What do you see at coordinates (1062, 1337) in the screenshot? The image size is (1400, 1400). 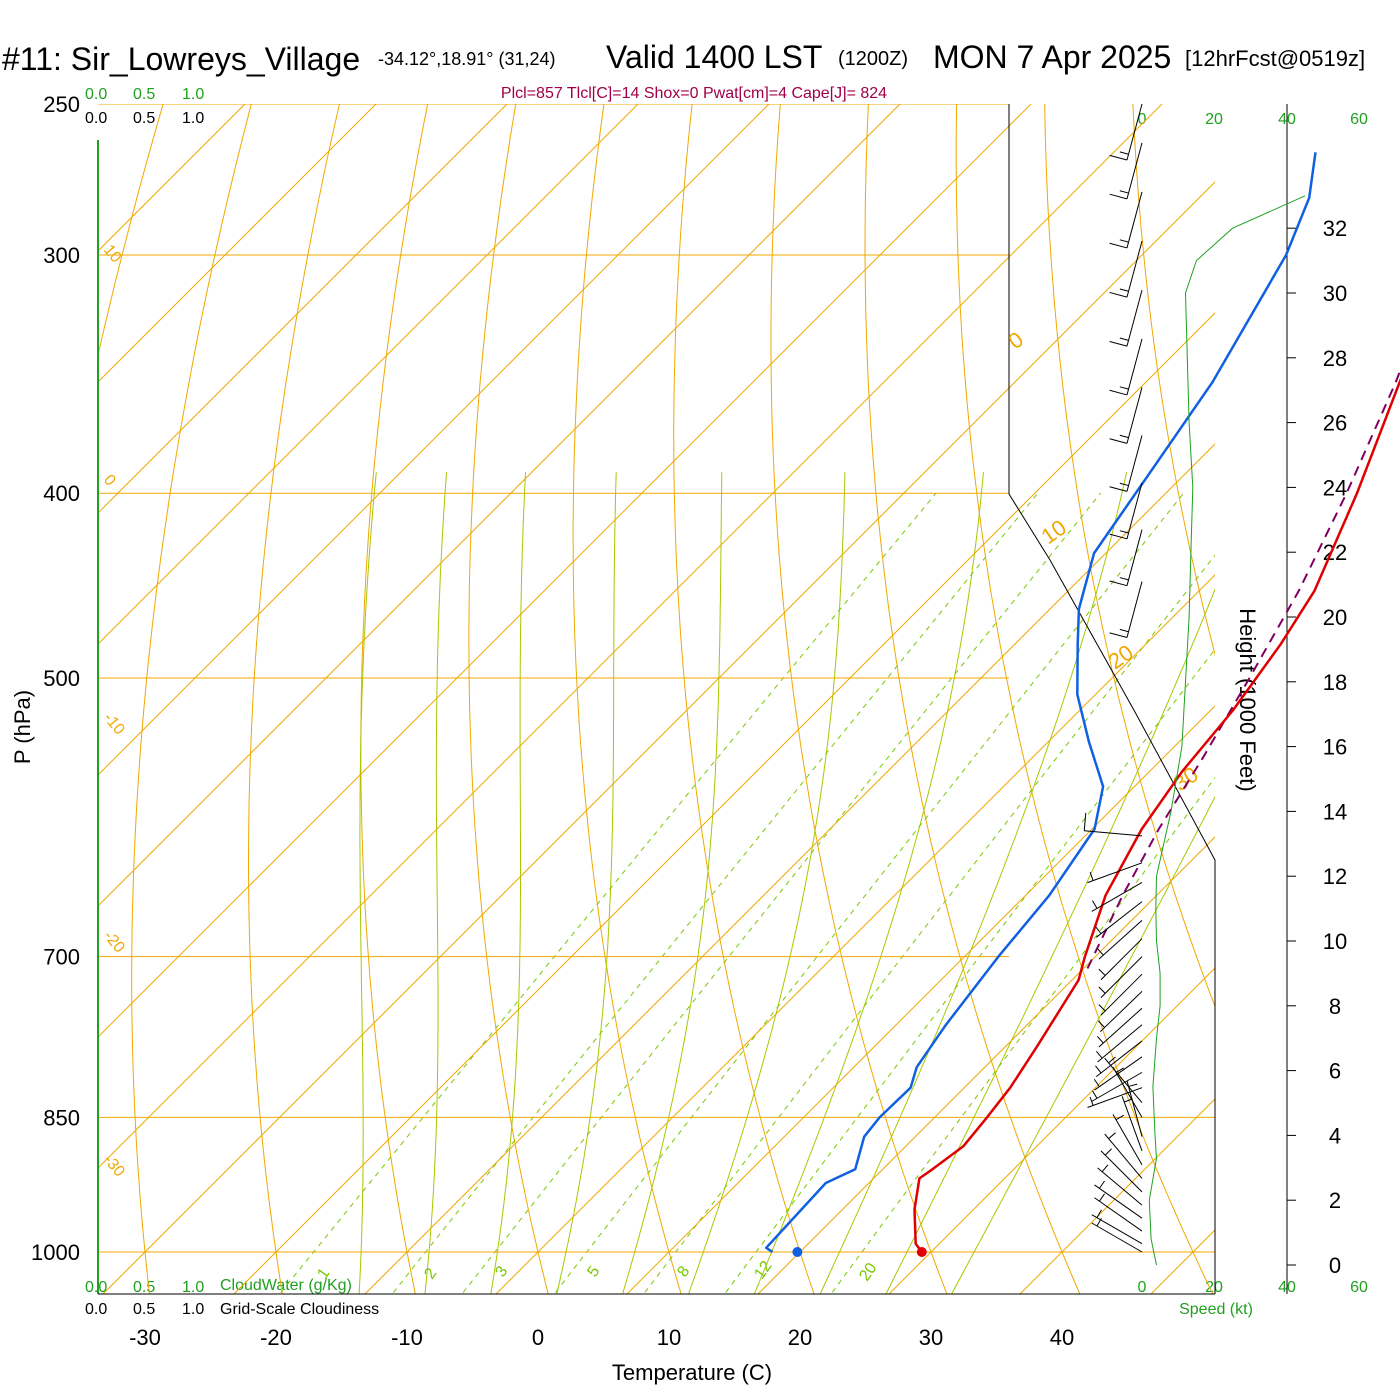 I see `x-tick-label: 40` at bounding box center [1062, 1337].